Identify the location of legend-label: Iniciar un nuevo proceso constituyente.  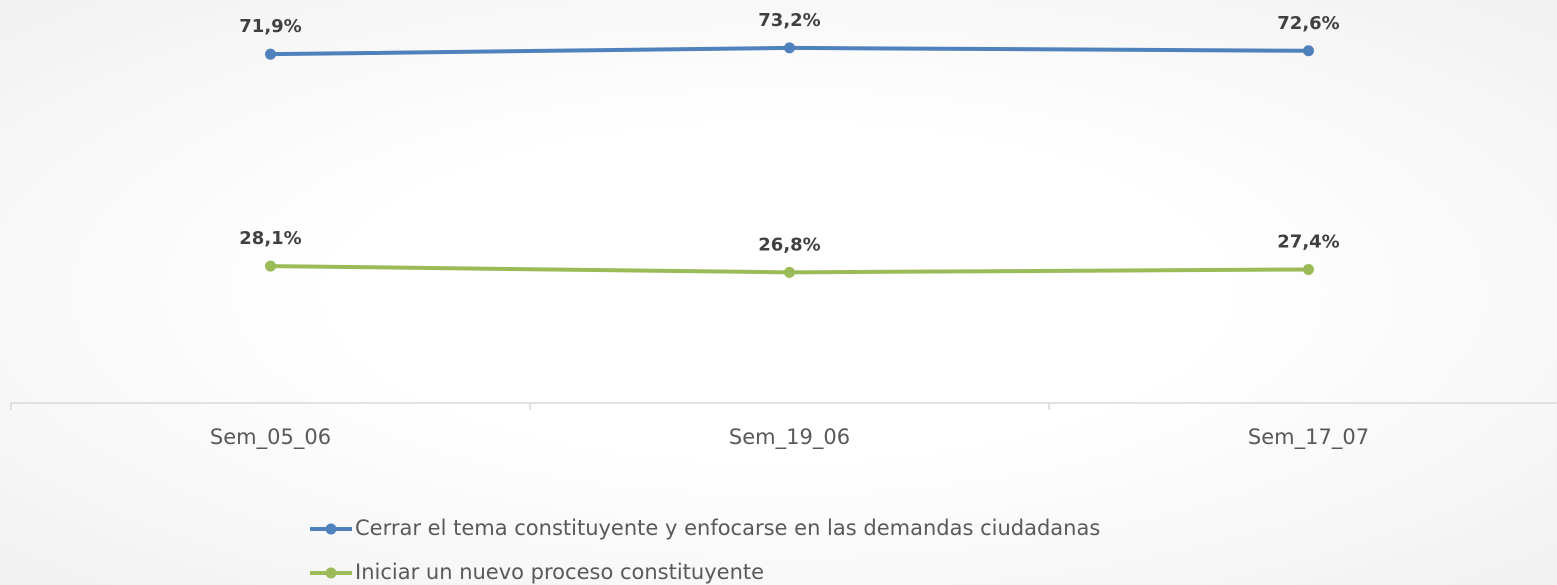
(559, 572).